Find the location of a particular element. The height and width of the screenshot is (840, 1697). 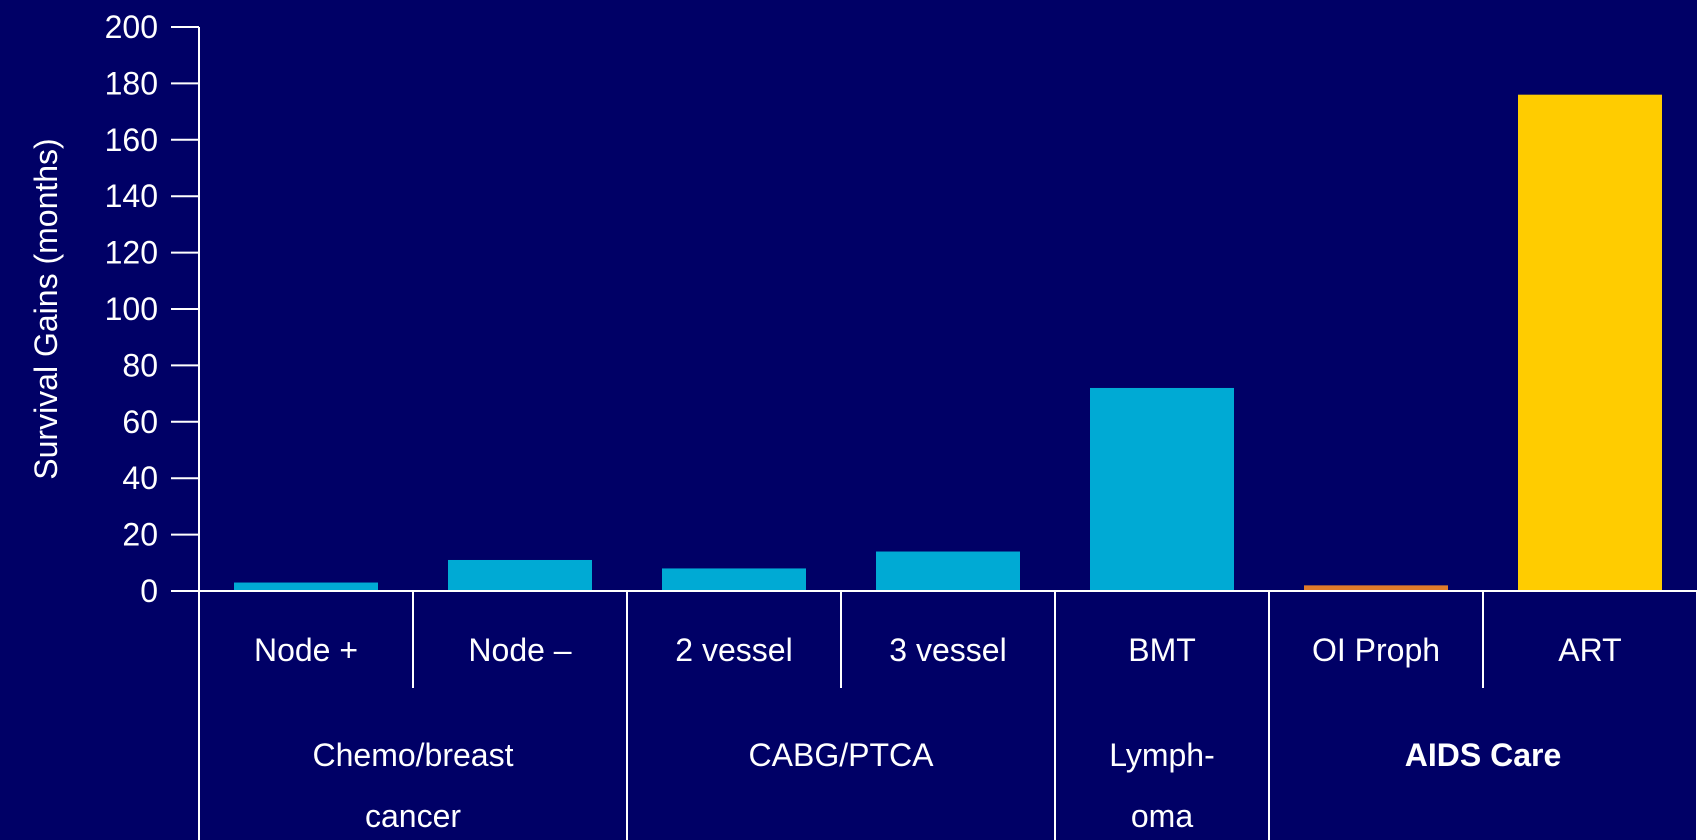

group-label: AIDS Care is located at coordinates (1483, 755).